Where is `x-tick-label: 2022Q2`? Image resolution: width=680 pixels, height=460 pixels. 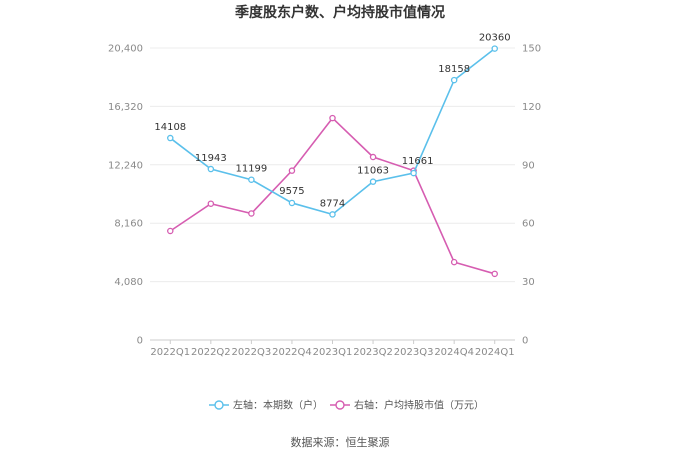 x-tick-label: 2022Q2 is located at coordinates (211, 352).